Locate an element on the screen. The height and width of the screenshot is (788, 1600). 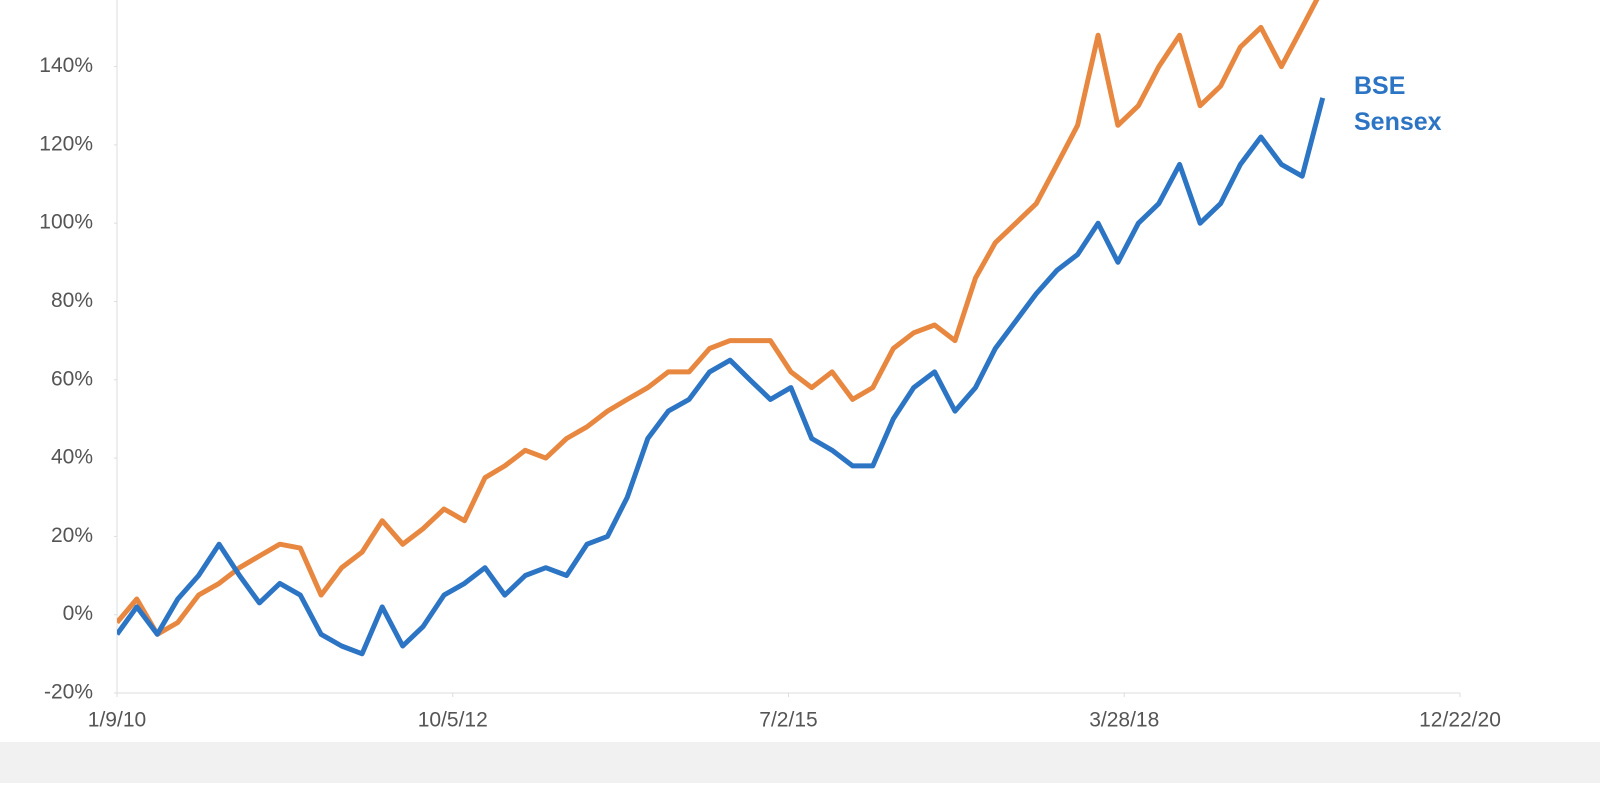
x-tick-label: 12/22/20 is located at coordinates (1460, 720).